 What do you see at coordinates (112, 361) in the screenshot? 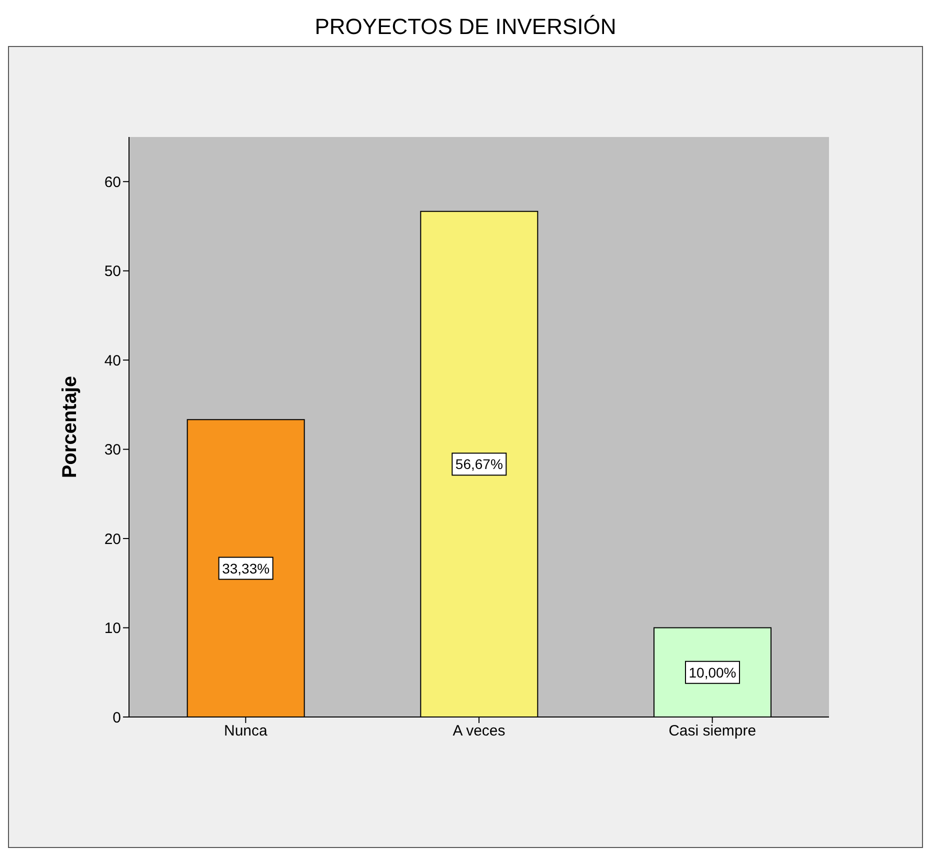
I see `y-tick-label: 40` at bounding box center [112, 361].